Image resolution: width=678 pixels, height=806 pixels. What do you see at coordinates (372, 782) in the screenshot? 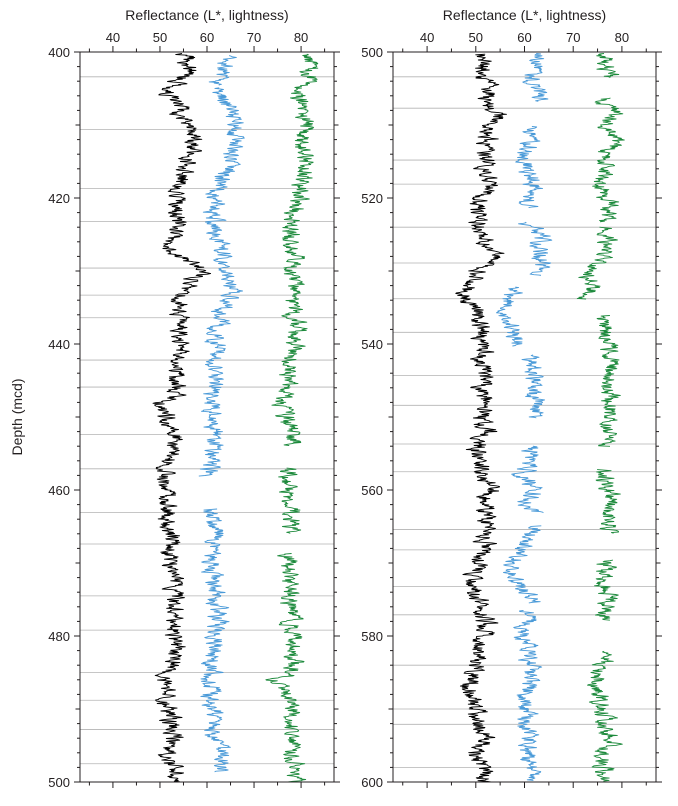
I see `y-tick-label: 600` at bounding box center [372, 782].